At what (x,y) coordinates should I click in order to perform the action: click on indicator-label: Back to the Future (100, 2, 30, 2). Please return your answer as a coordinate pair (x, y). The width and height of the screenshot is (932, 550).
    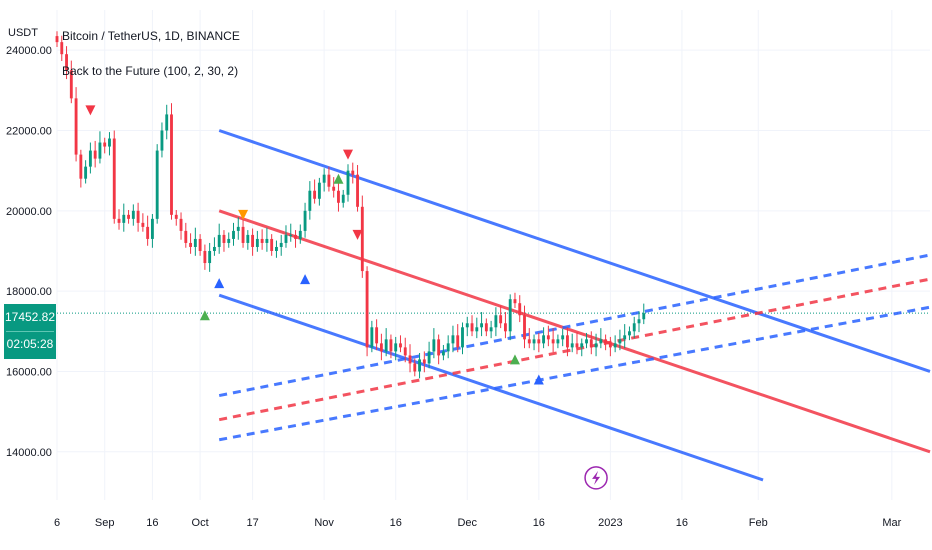
    Looking at the image, I should click on (150, 71).